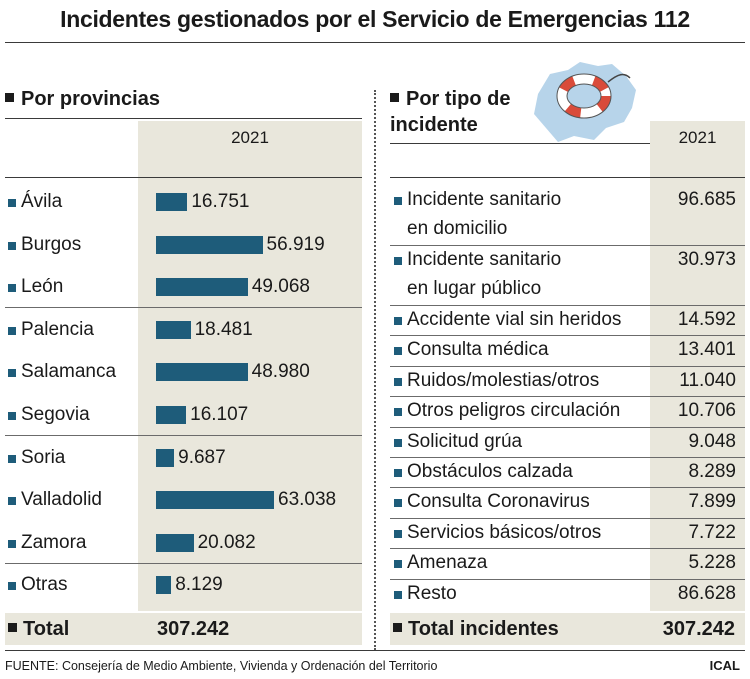 The image size is (750, 679). What do you see at coordinates (707, 380) in the screenshot?
I see `incident-value: 11.040` at bounding box center [707, 380].